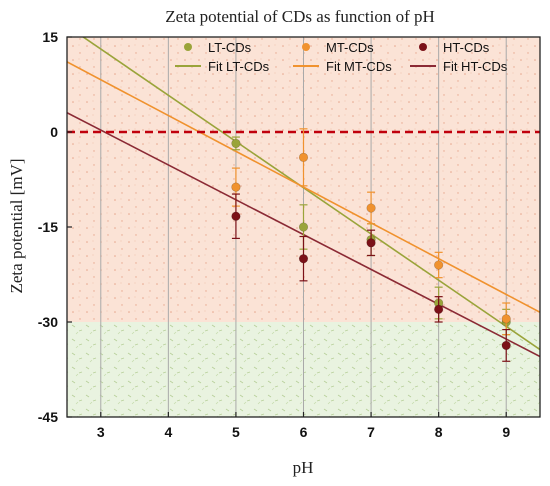  What do you see at coordinates (101, 432) in the screenshot?
I see `x-tick-label-3: 3` at bounding box center [101, 432].